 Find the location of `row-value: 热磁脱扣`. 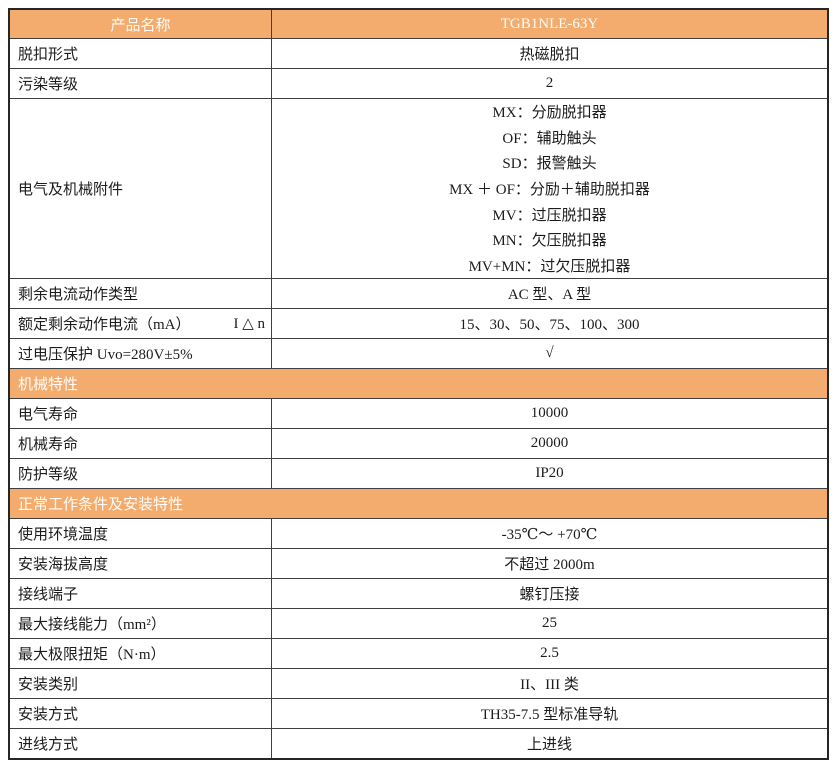

row-value: 热磁脱扣 is located at coordinates (549, 55).